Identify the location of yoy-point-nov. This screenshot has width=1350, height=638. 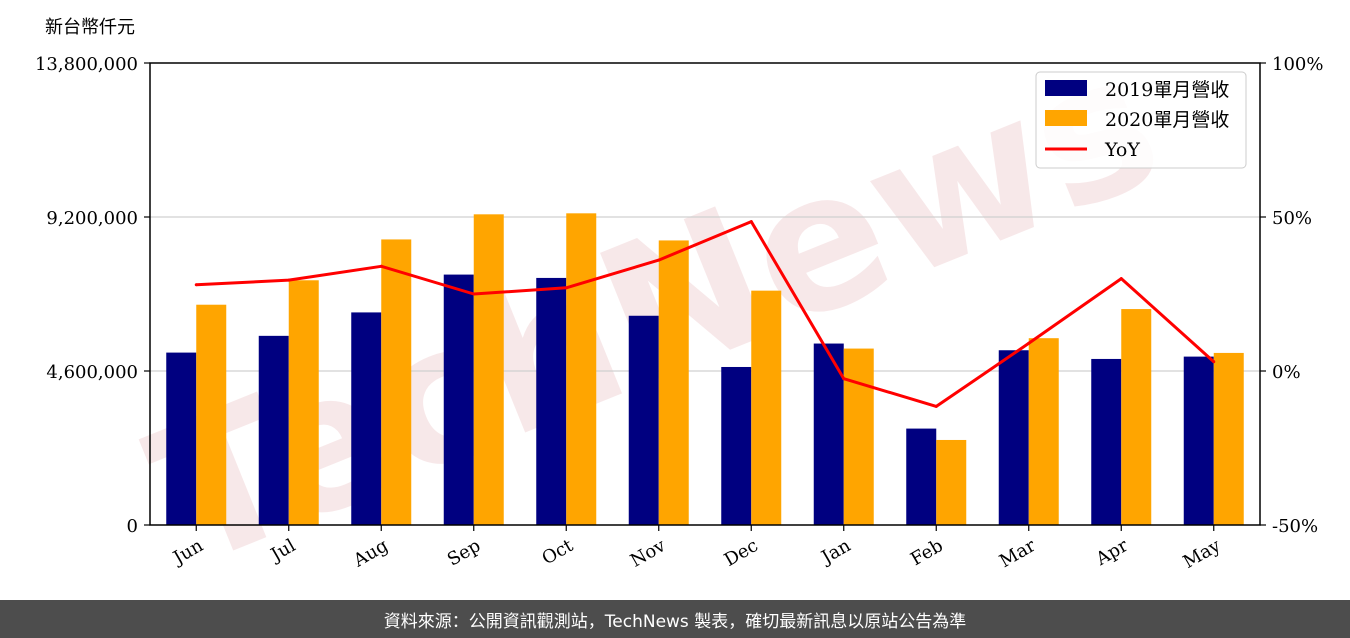
(659, 260).